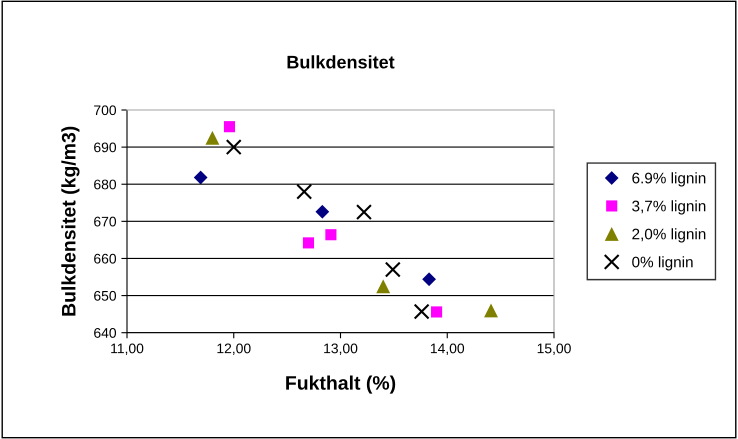  I want to click on y-tick-label: 640, so click(105, 333).